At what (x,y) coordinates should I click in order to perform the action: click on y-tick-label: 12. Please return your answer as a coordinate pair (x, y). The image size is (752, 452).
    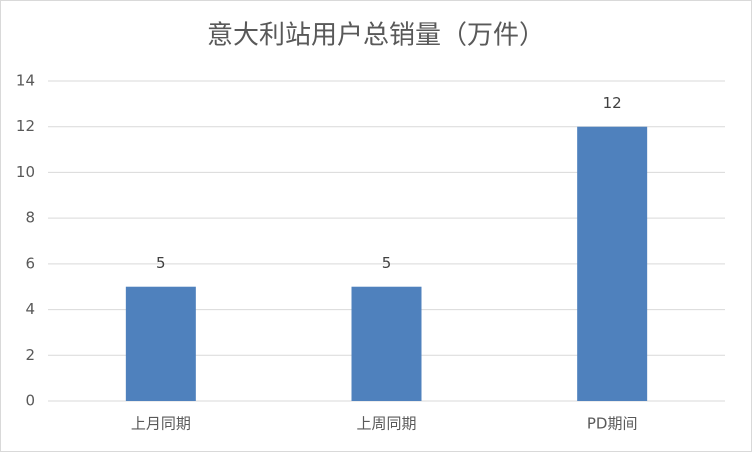
    Looking at the image, I should click on (25, 126).